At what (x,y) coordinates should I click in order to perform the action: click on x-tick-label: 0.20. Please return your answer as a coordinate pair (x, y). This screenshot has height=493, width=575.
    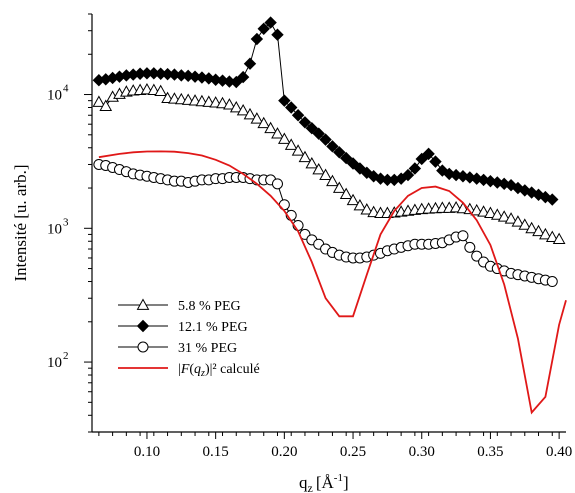
    Looking at the image, I should click on (284, 452).